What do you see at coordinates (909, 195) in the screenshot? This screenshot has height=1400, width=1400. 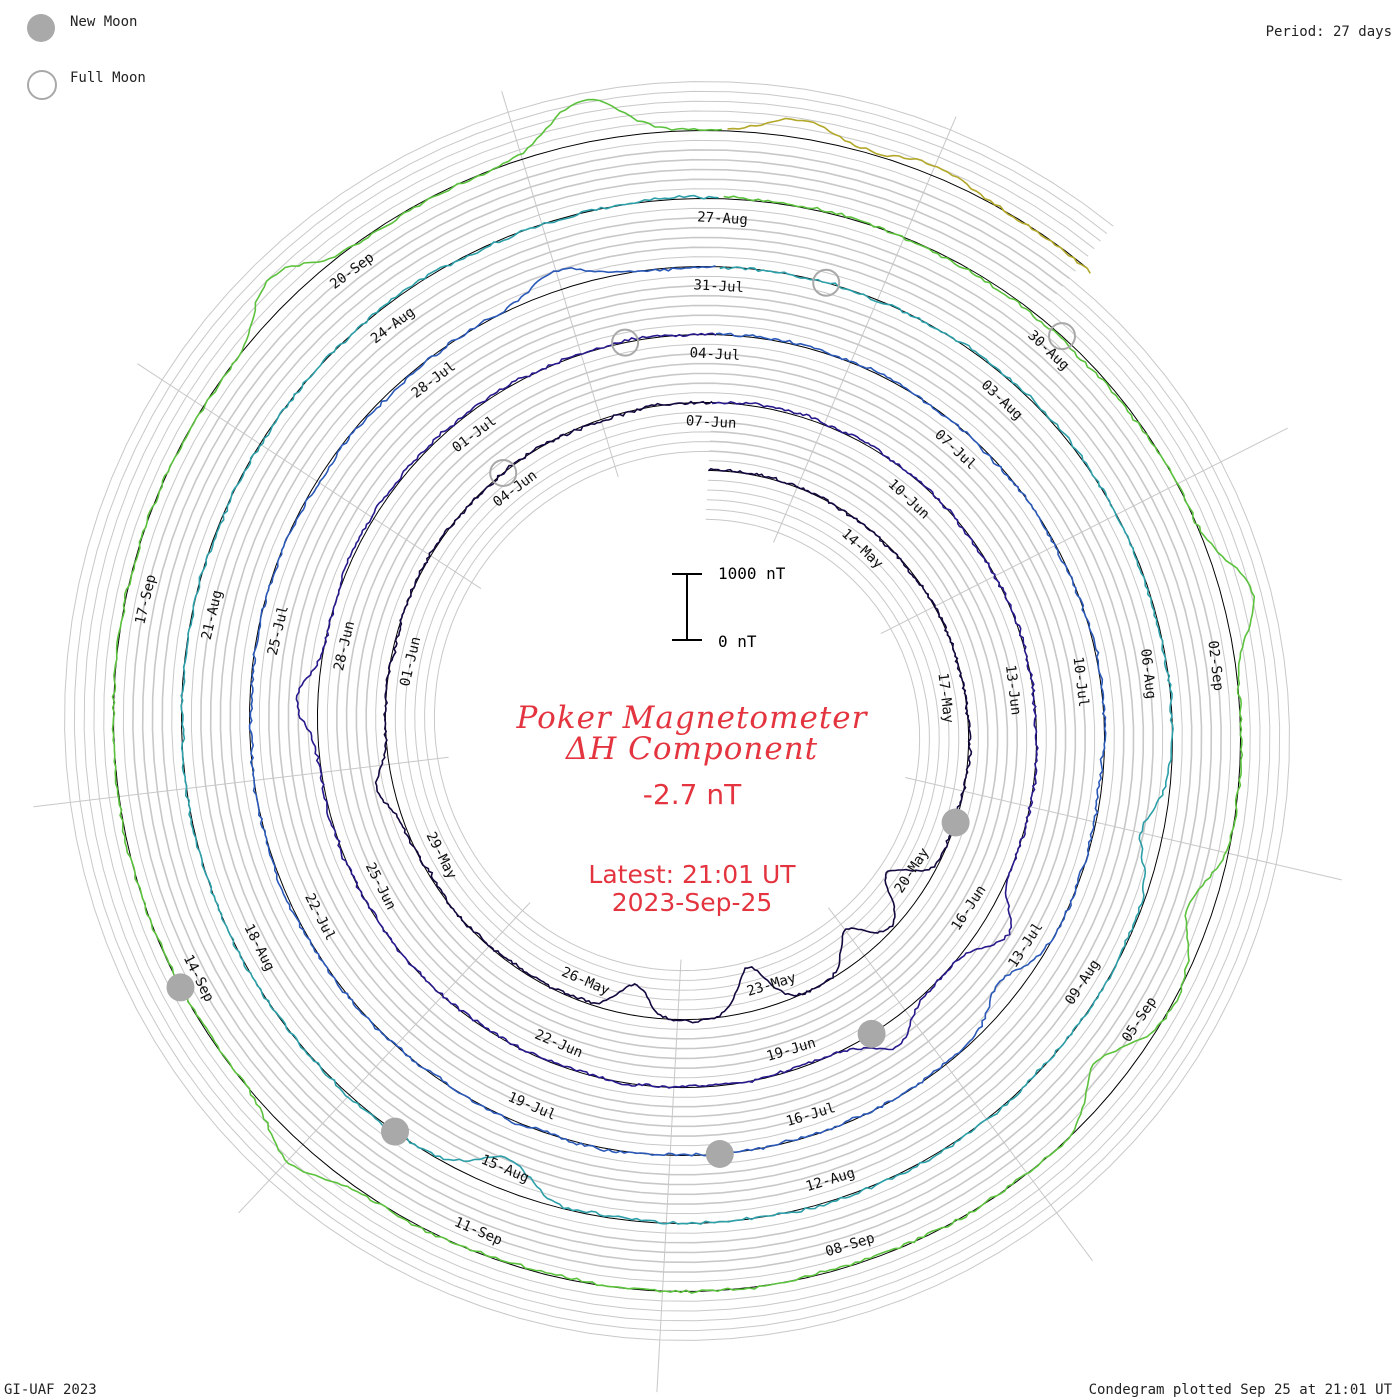 I see `trace-segment` at bounding box center [909, 195].